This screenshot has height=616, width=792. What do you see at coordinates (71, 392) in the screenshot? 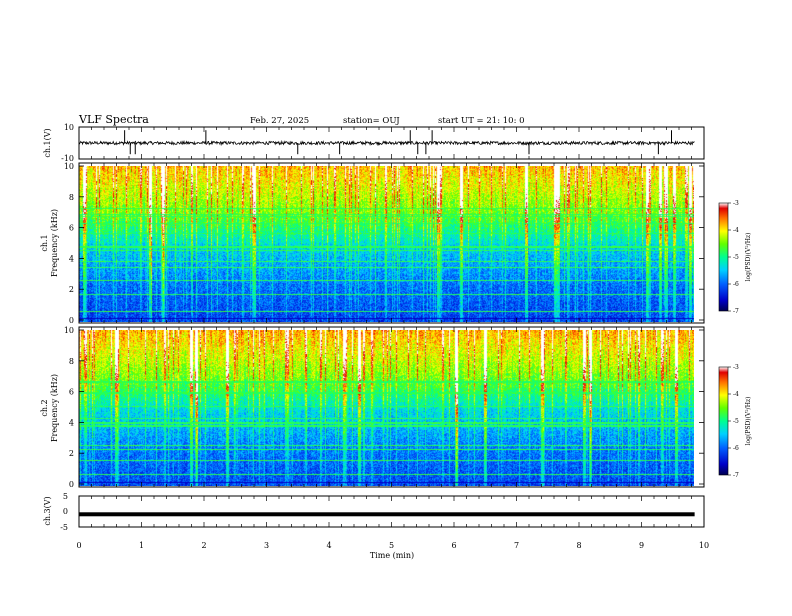
I see `ch2-spec-ytick-label: 6` at bounding box center [71, 392].